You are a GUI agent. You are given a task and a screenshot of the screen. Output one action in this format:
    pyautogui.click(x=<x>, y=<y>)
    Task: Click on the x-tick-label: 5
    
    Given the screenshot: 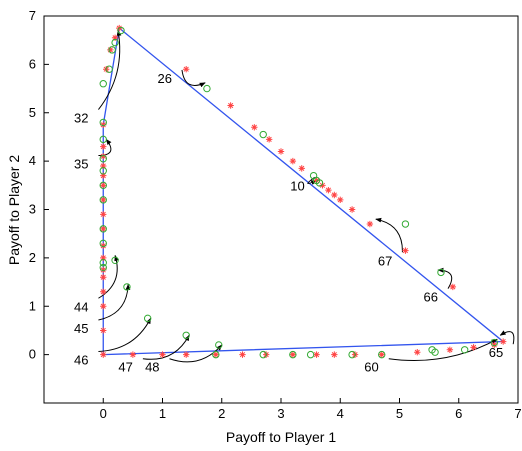 What is the action you would take?
    pyautogui.click(x=399, y=413)
    